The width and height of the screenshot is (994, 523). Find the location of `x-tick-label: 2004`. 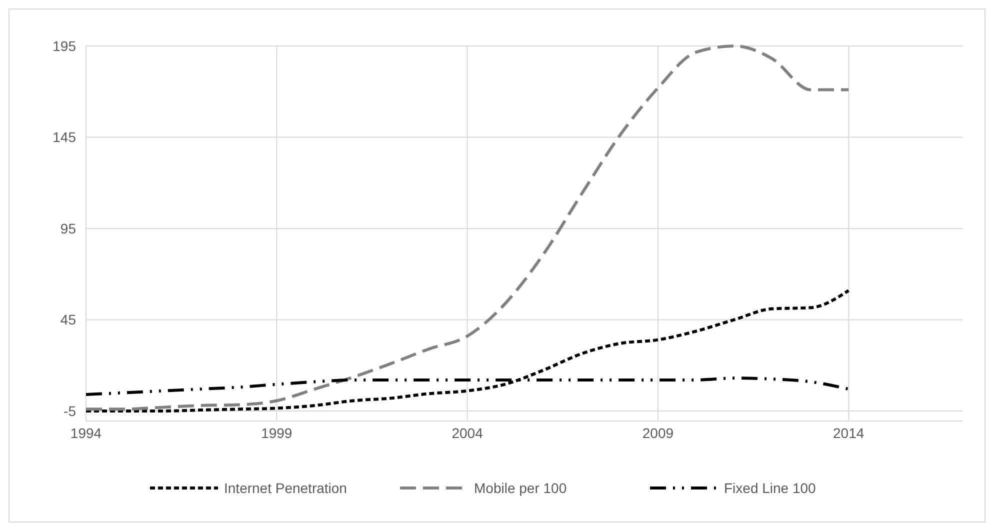

x-tick-label: 2004 is located at coordinates (468, 433).